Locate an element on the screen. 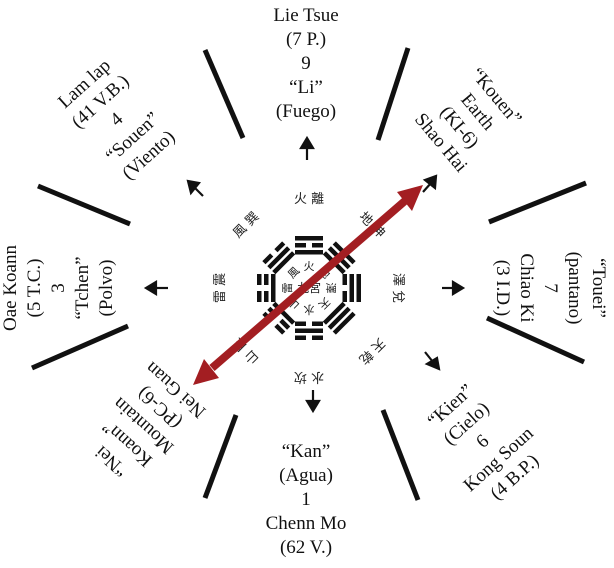  arrow-east is located at coordinates (454, 288).